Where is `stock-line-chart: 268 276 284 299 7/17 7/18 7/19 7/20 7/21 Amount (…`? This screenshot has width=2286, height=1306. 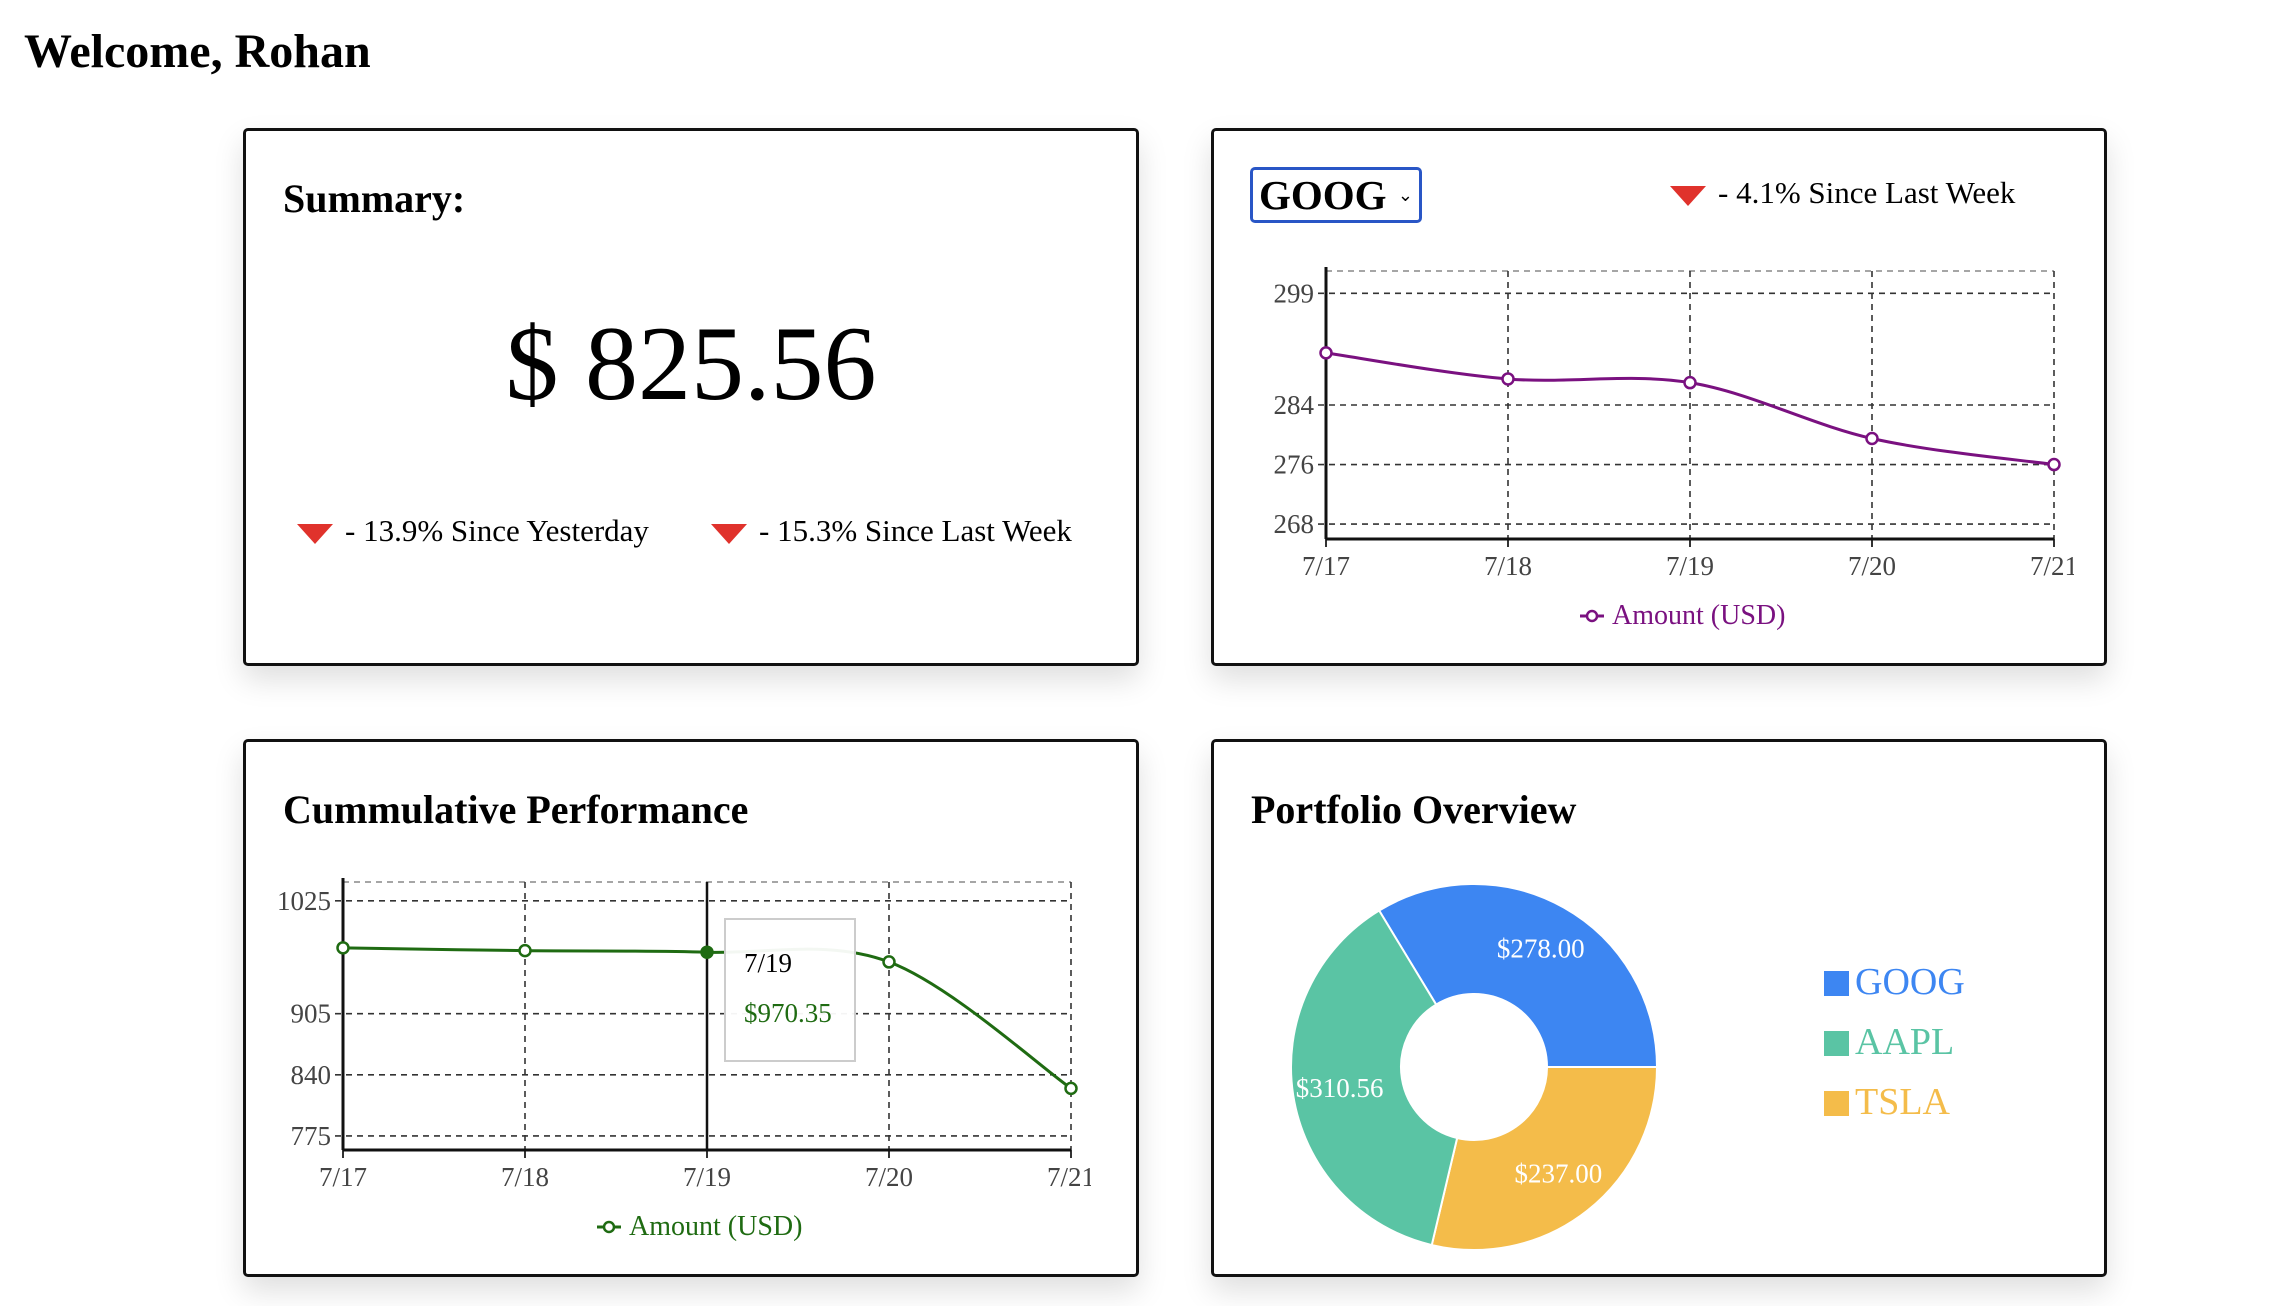
stock-line-chart: 268 276 284 299 7/17 7/18 7/19 7/20 7/21 Amount (… is located at coordinates (1674, 449).